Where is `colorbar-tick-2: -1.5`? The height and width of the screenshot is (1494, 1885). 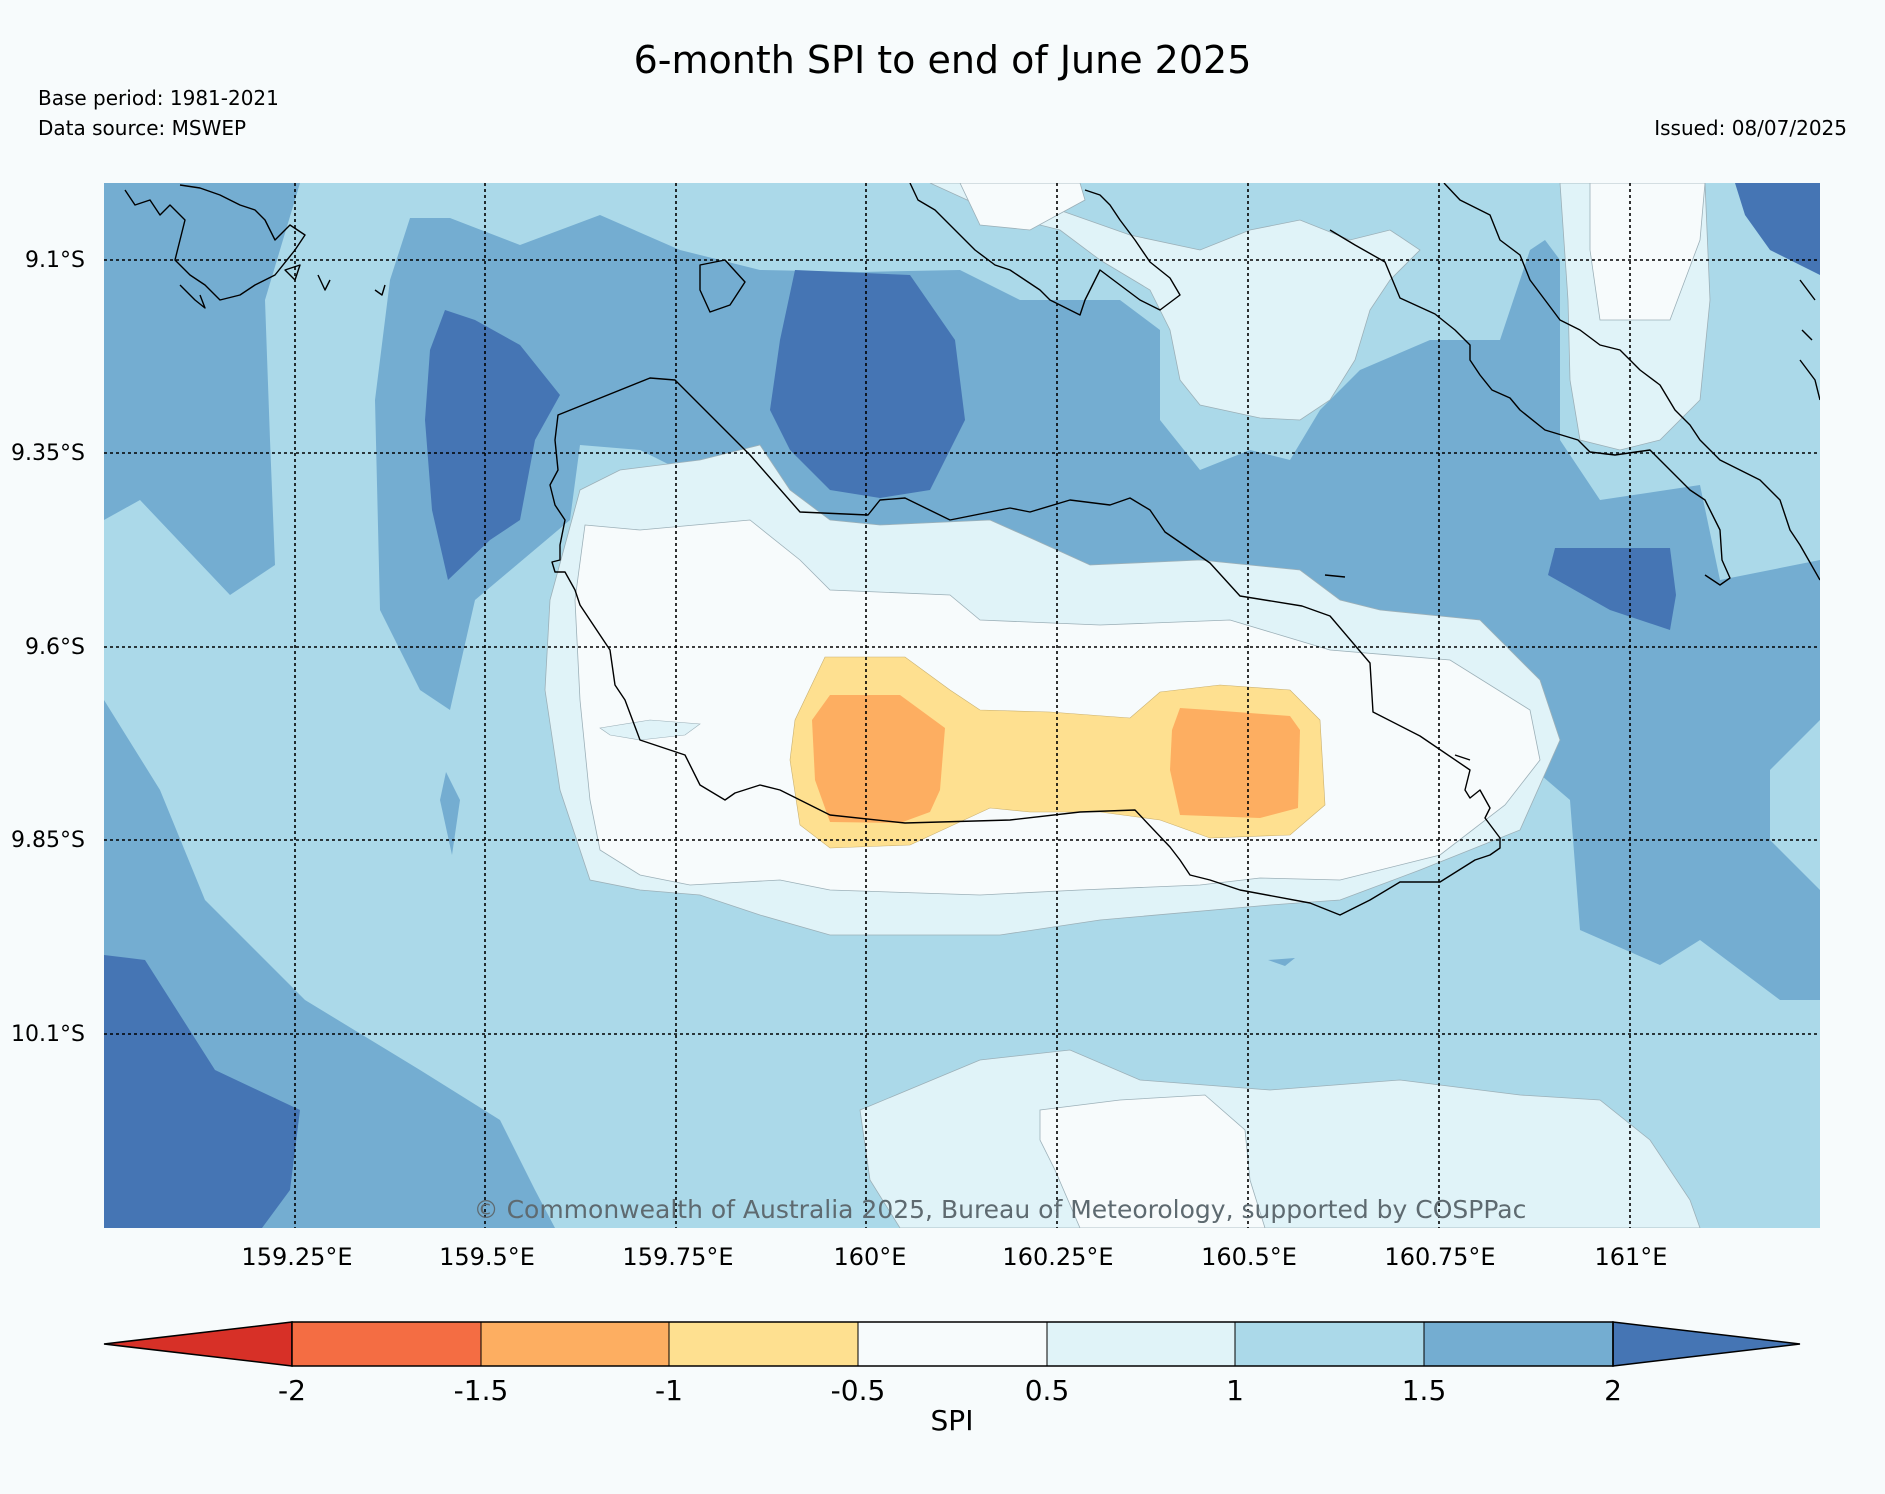 colorbar-tick-2: -1.5 is located at coordinates (481, 1390).